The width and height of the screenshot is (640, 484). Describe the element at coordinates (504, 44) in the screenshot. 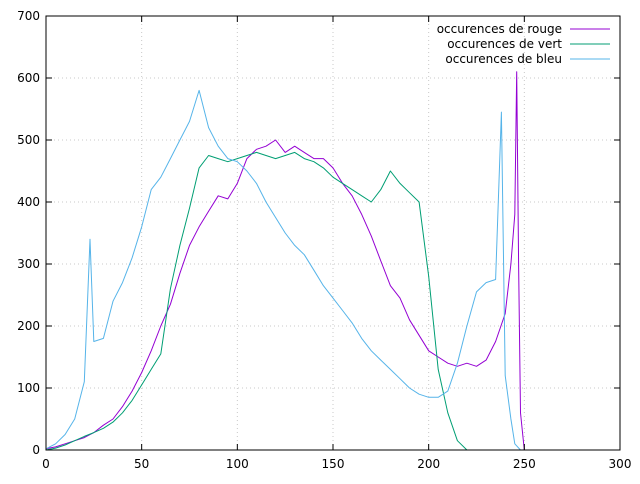

I see `legend-label: occurences de vert` at that location.